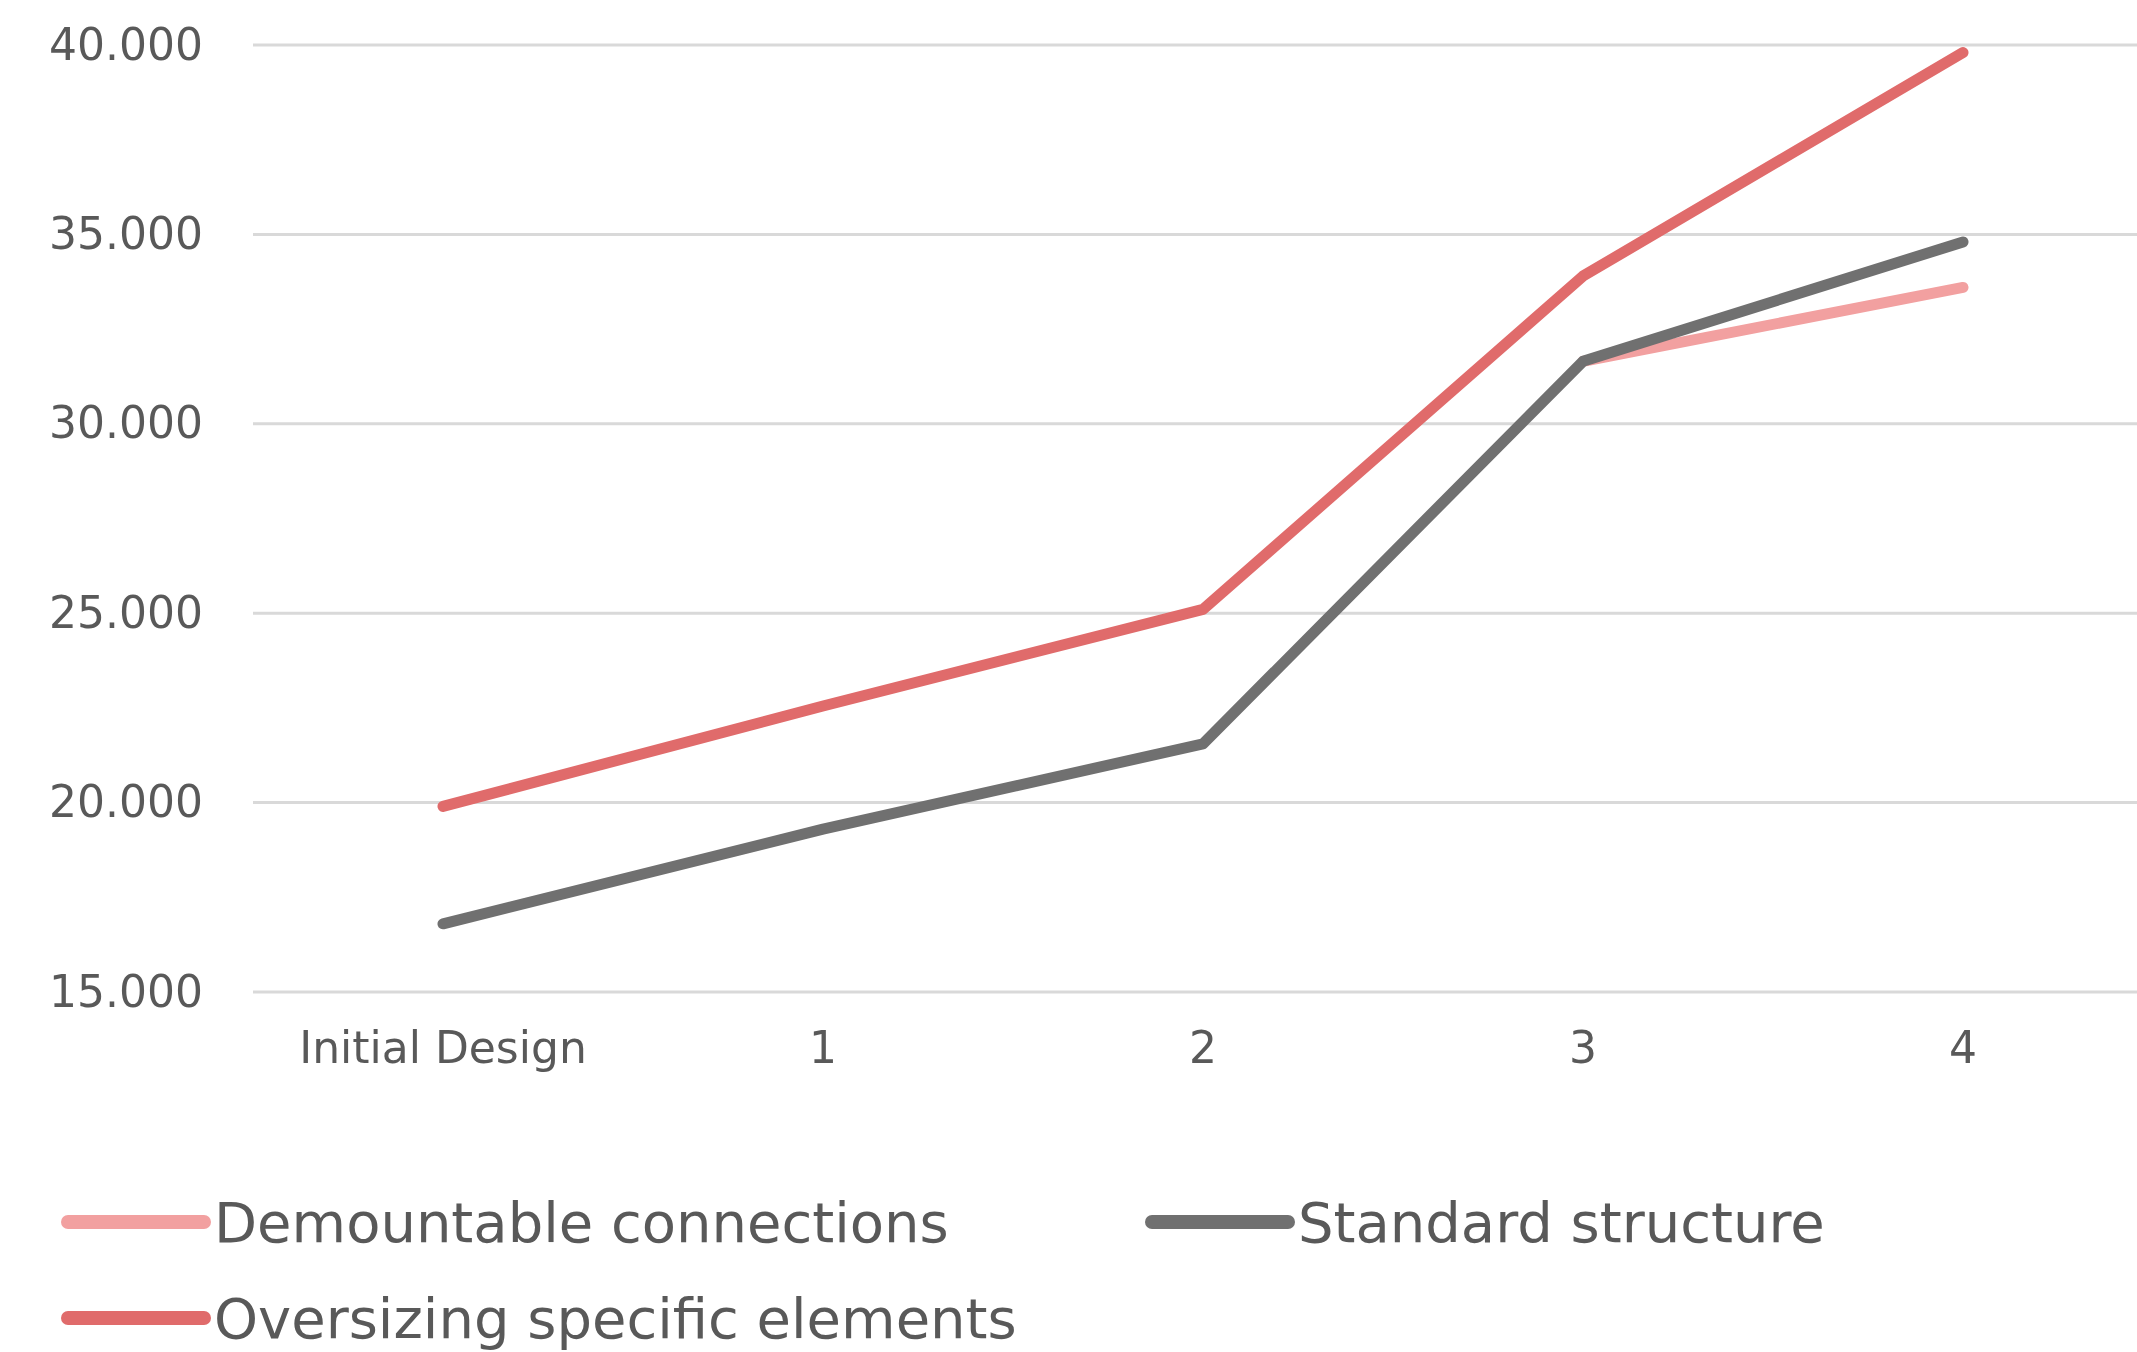 This screenshot has width=2137, height=1352. Describe the element at coordinates (126, 423) in the screenshot. I see `y-tick-label: 30.000` at that location.